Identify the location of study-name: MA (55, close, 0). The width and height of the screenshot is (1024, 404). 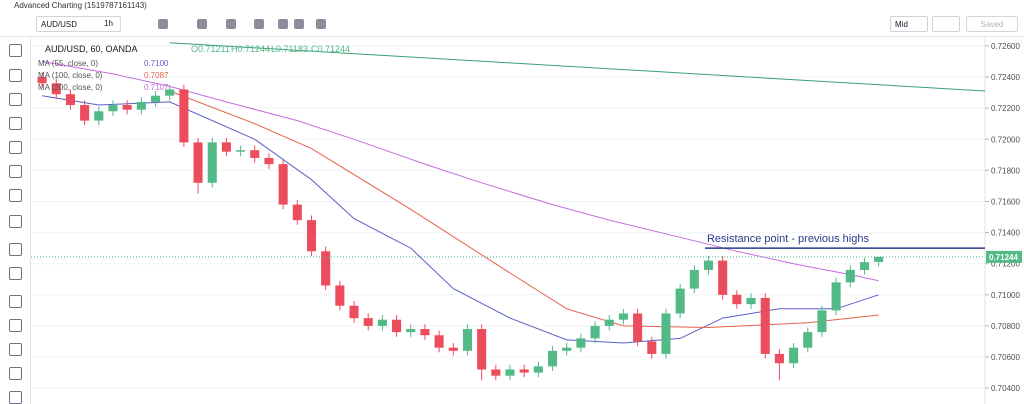
(68, 63).